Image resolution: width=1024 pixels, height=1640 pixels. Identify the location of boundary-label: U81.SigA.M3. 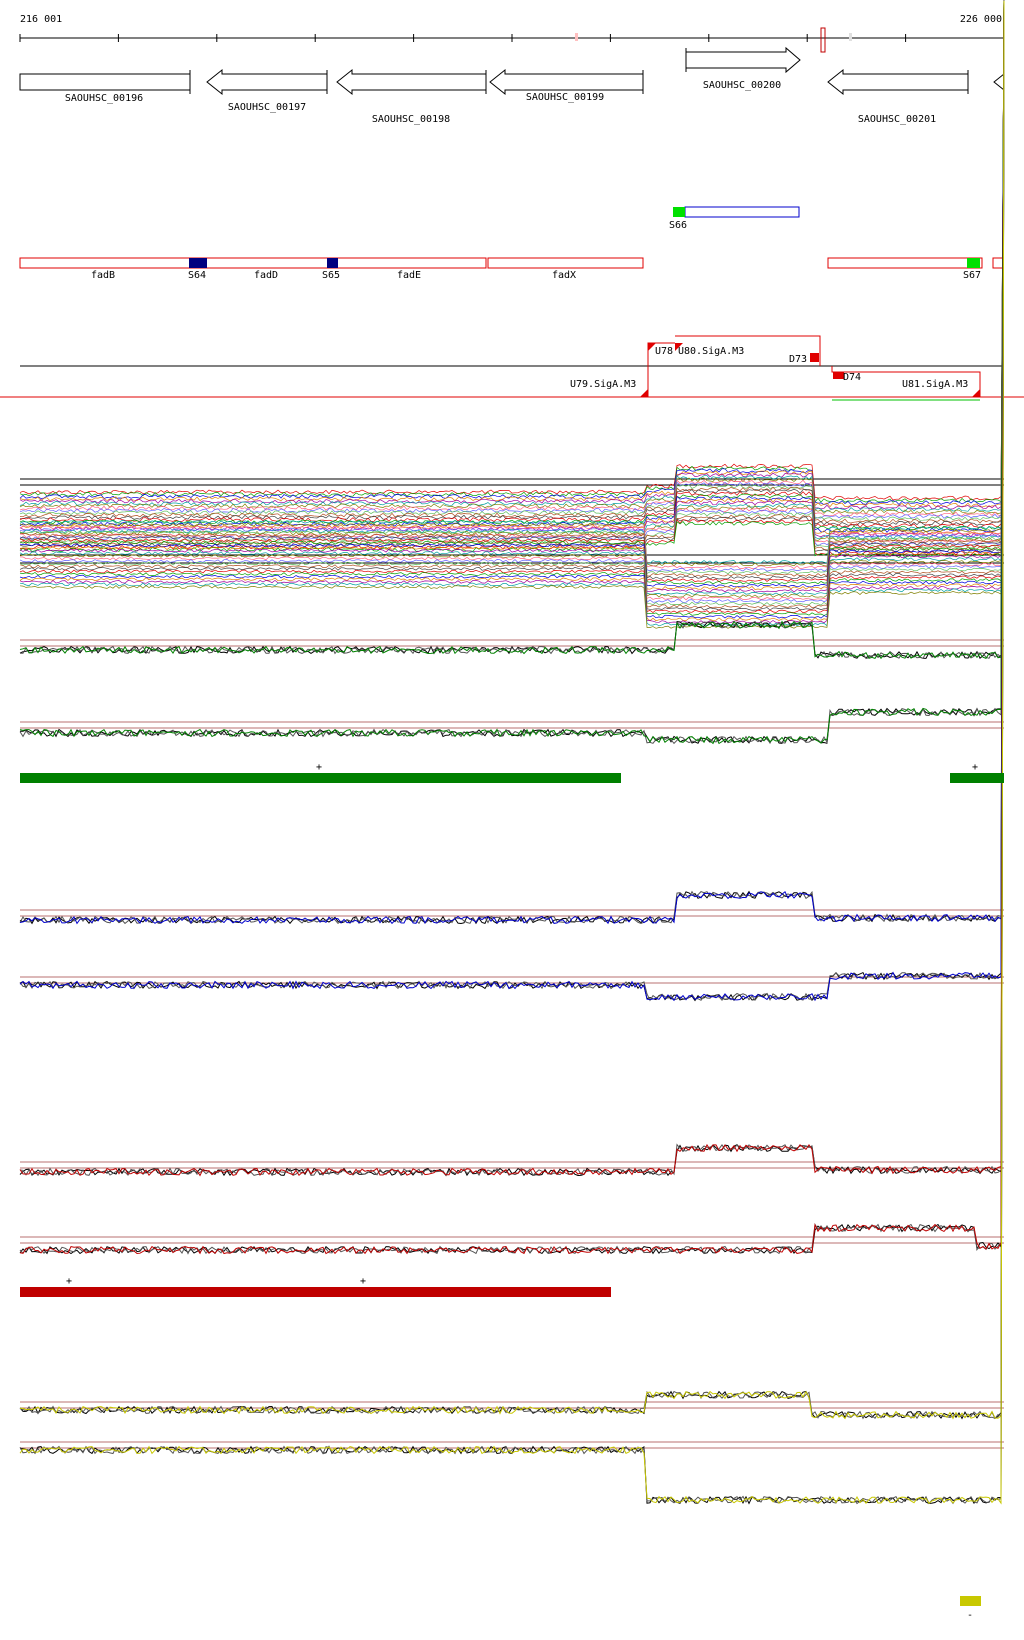
(935, 384).